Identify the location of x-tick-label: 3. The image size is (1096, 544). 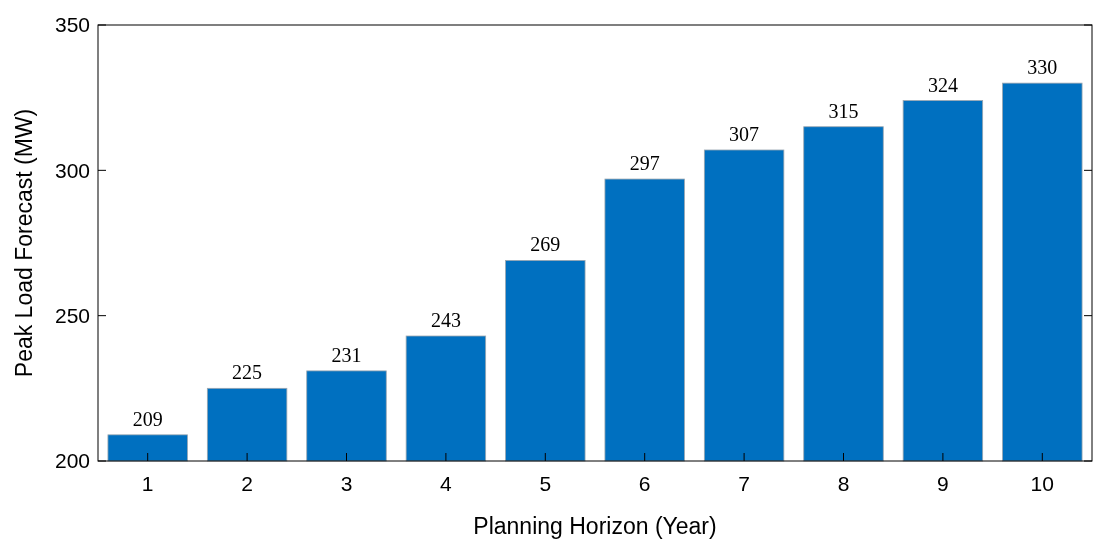
(346, 483).